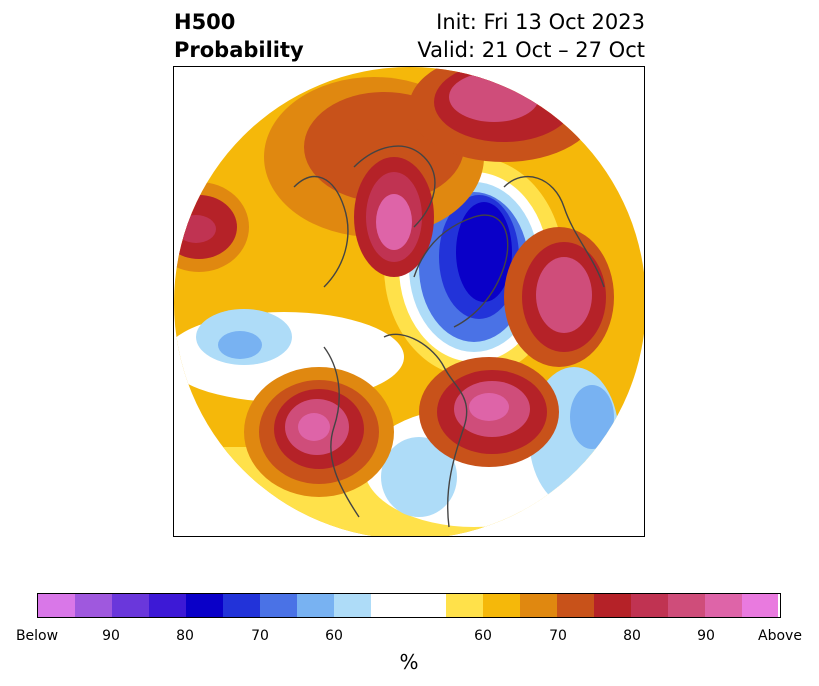 Image resolution: width=819 pixels, height=686 pixels. What do you see at coordinates (592, 417) in the screenshot?
I see `below-central-atlantic-core` at bounding box center [592, 417].